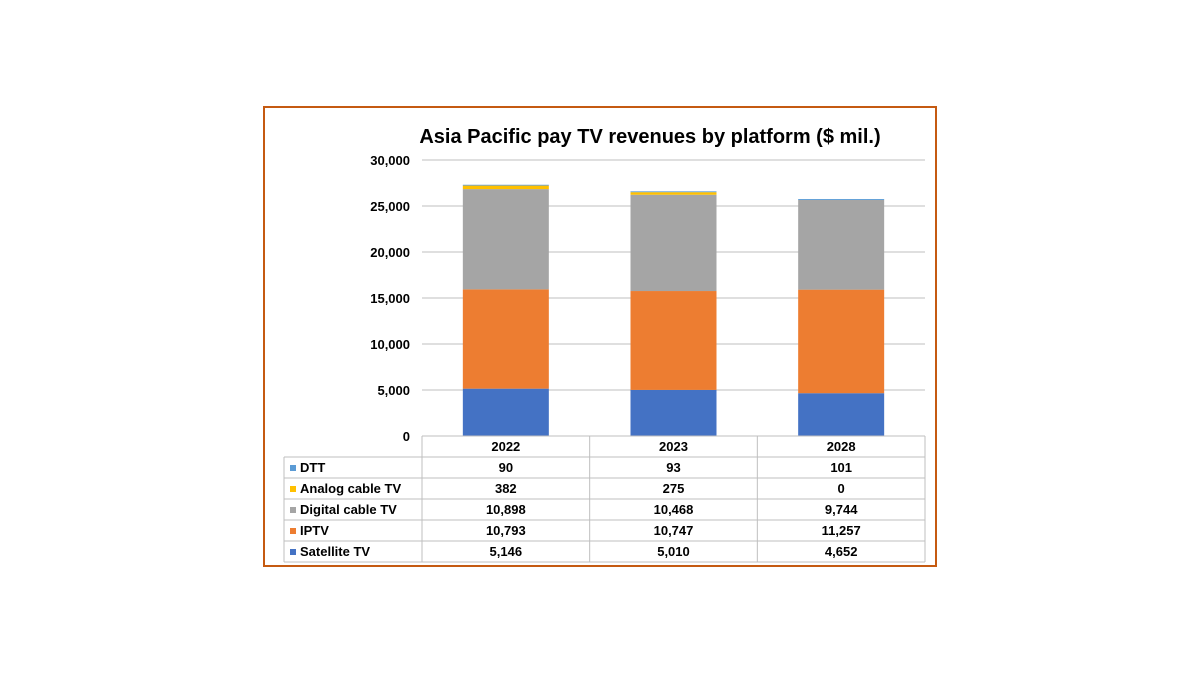 This screenshot has height=675, width=1200. Describe the element at coordinates (506, 467) in the screenshot. I see `data-label: 90` at that location.